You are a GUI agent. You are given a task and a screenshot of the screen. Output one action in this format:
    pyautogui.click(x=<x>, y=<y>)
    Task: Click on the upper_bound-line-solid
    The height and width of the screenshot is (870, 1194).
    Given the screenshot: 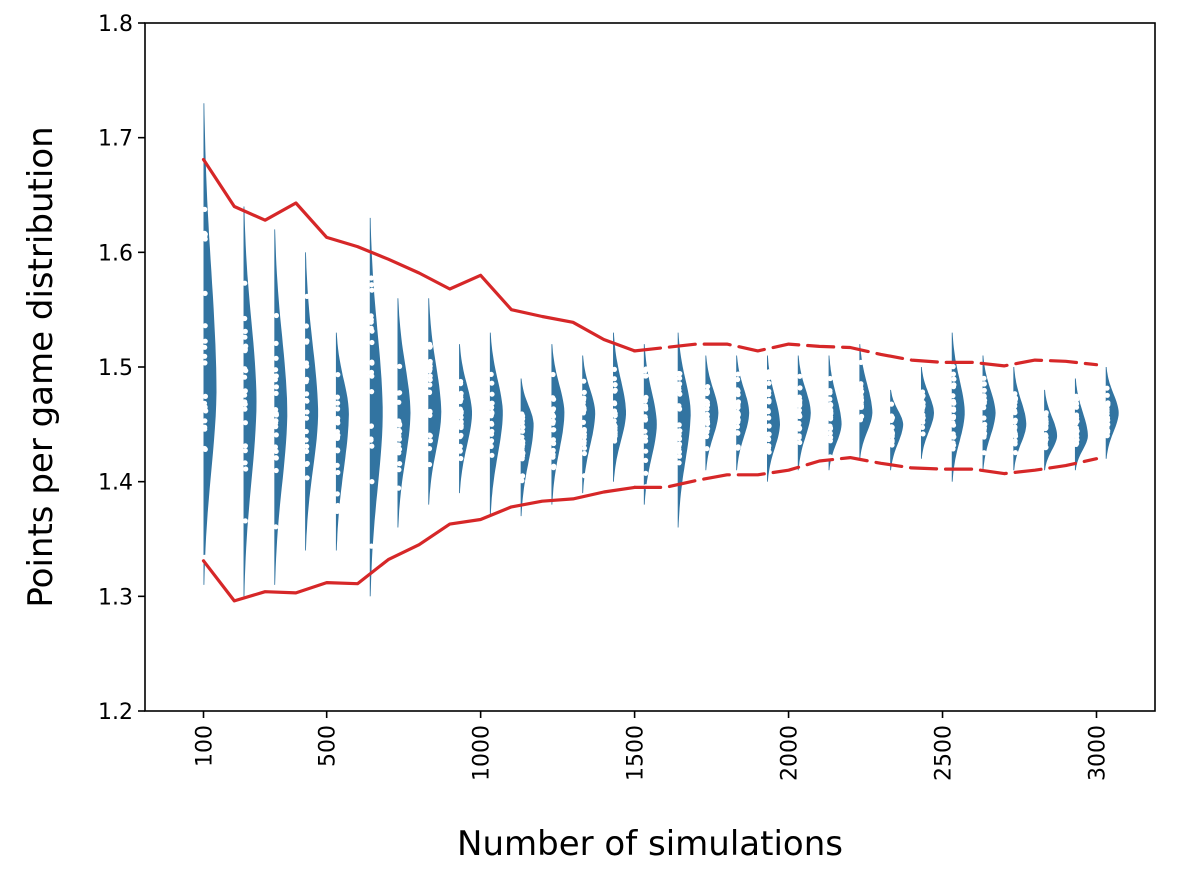 What is the action you would take?
    pyautogui.click(x=419, y=255)
    